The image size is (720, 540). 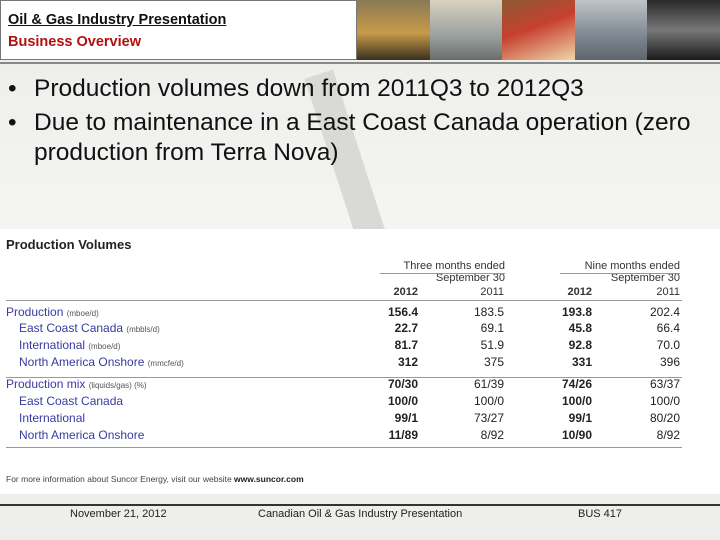 I want to click on table-cell: 193.8, so click(x=576, y=312).